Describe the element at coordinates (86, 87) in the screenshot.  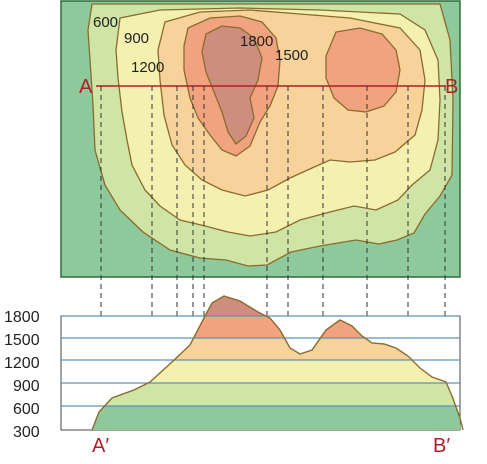
I see `section-start-label: A` at that location.